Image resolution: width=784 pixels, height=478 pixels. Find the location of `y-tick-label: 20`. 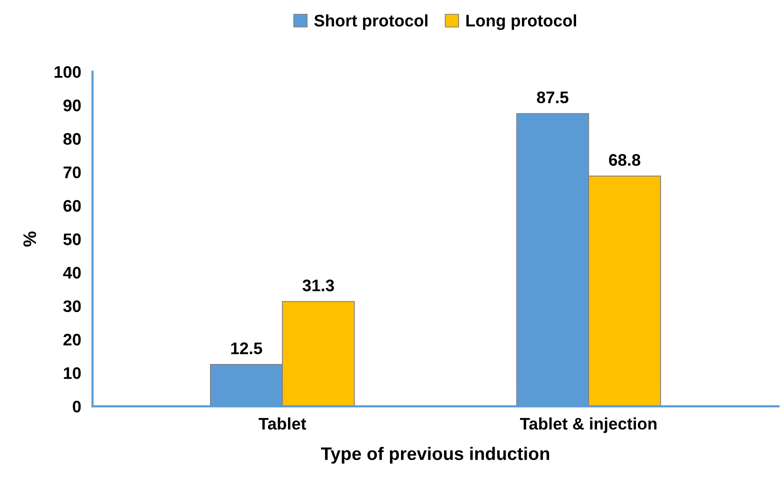

y-tick-label: 20 is located at coordinates (72, 340).